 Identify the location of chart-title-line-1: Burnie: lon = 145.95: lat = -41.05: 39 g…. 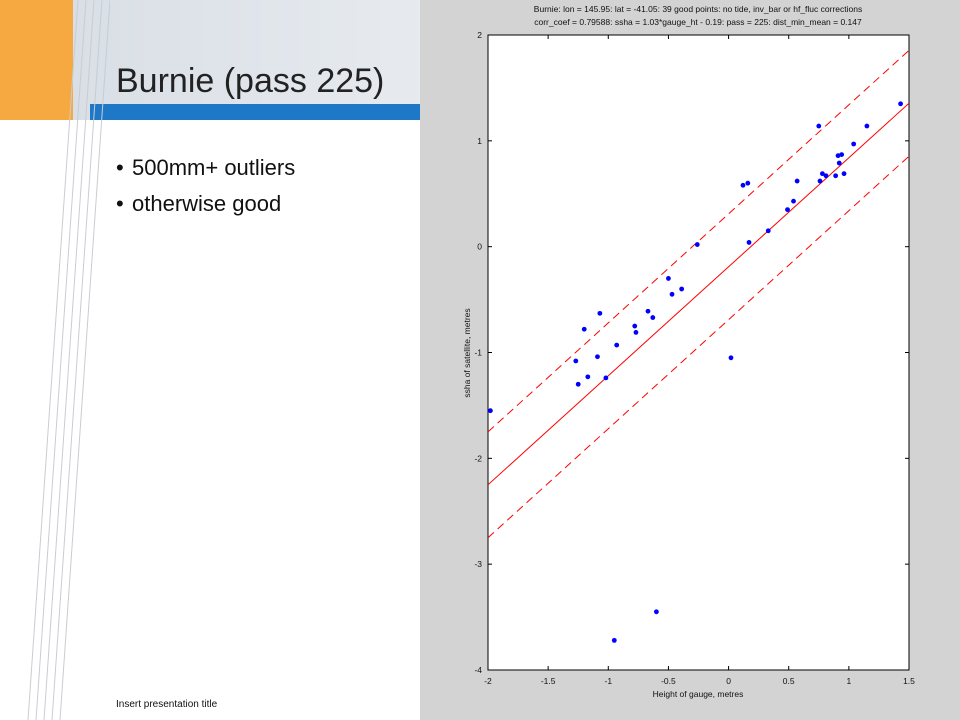
(698, 9).